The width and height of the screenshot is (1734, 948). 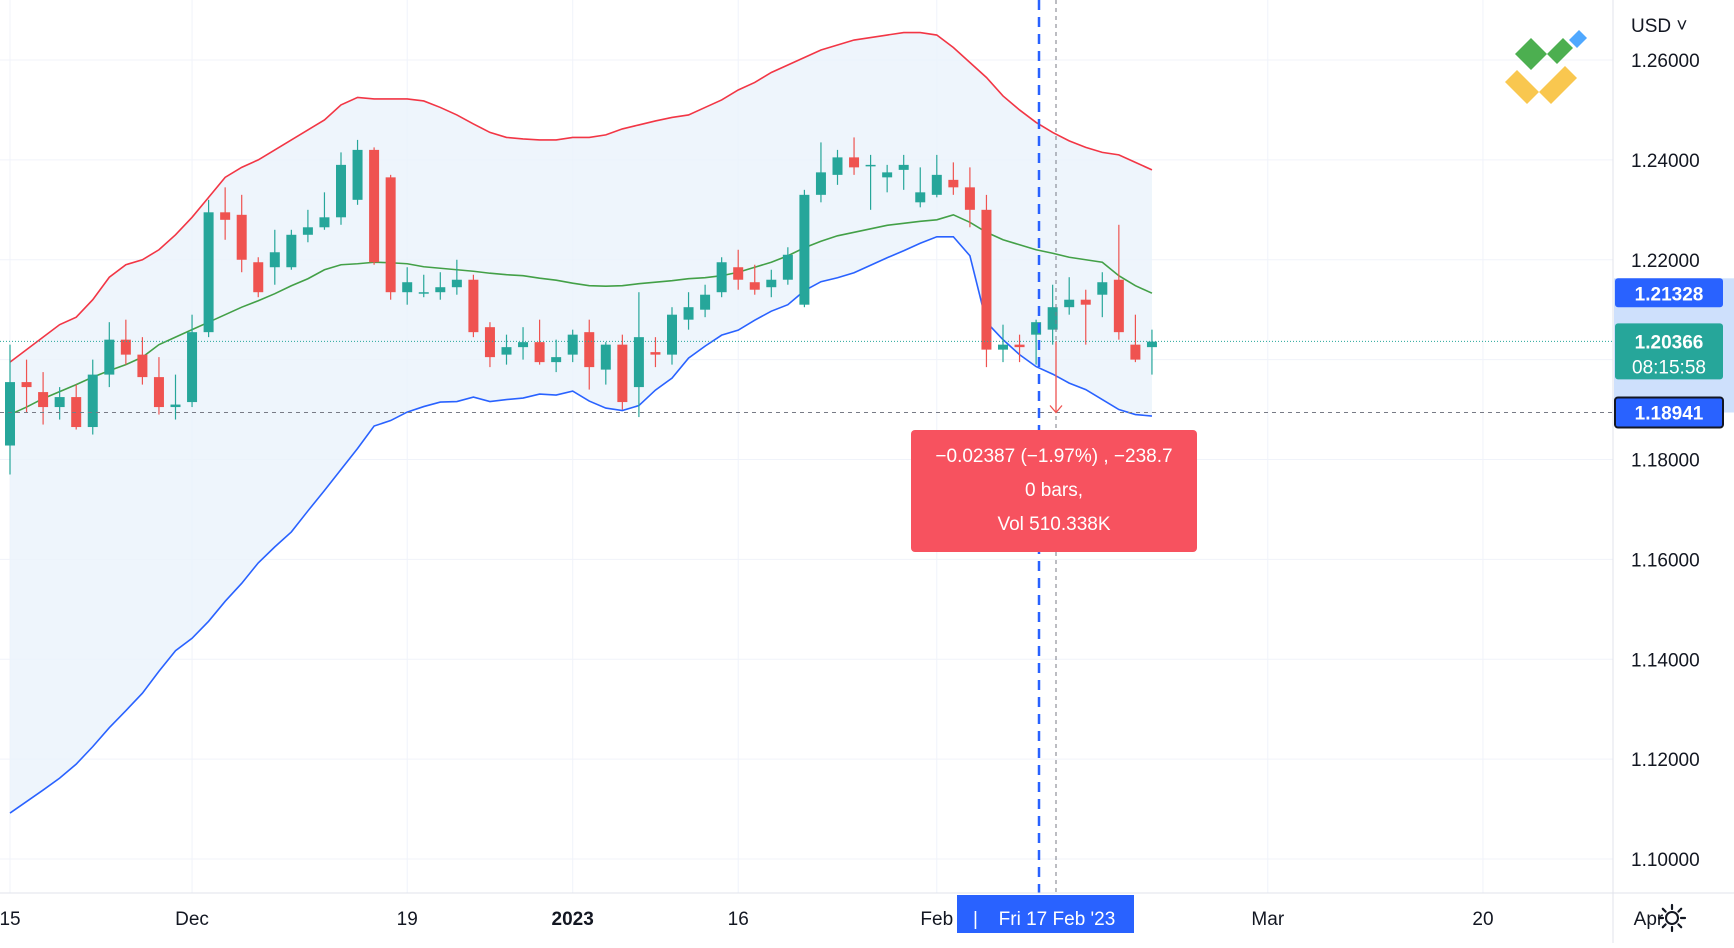 I want to click on y-tick-label: 1.16000, so click(x=1665, y=560).